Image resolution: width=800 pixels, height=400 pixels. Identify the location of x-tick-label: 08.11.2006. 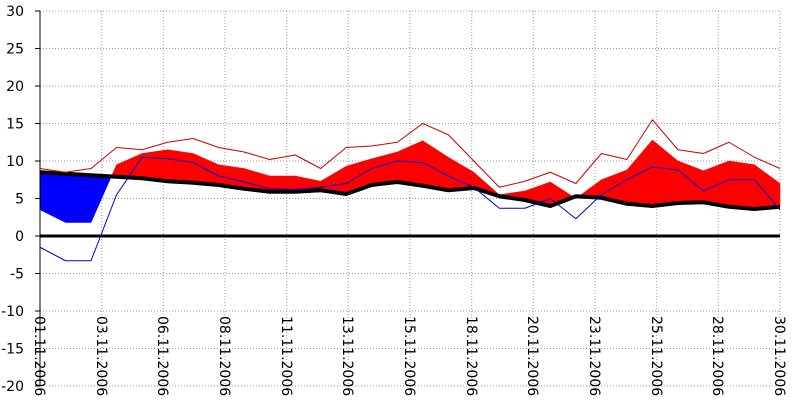
(224, 356).